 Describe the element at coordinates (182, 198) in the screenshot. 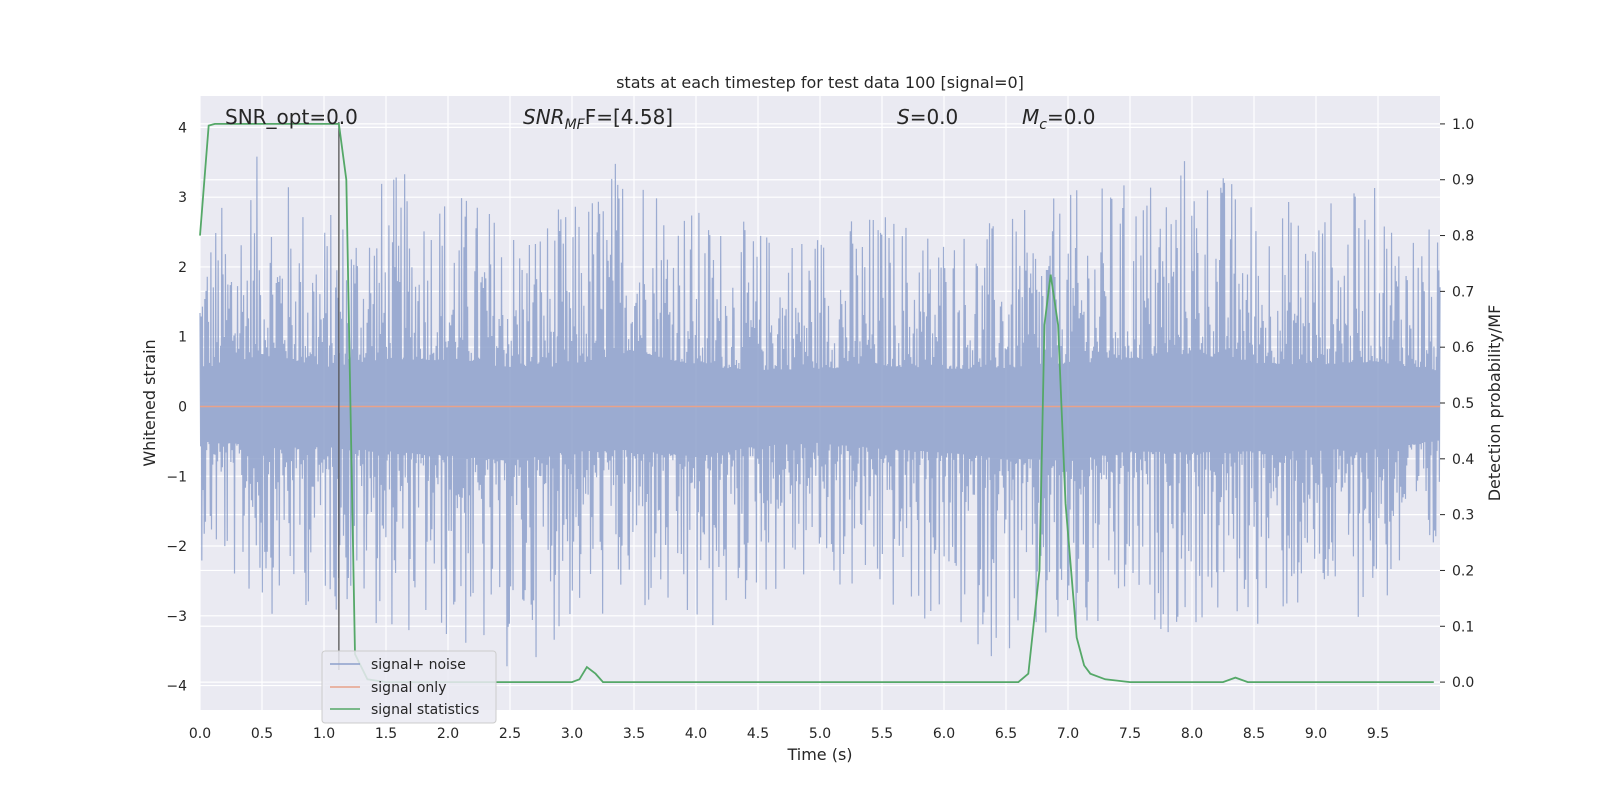

I see `y-tick-label-left: 3` at that location.